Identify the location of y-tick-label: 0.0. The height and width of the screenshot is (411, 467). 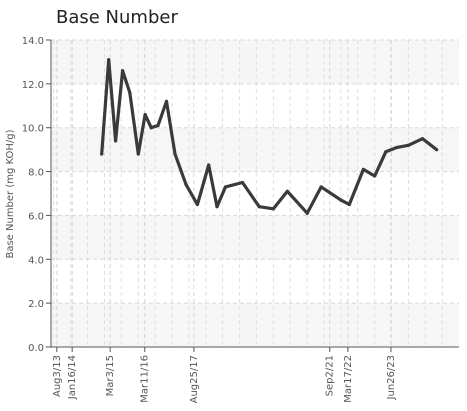
(36, 348).